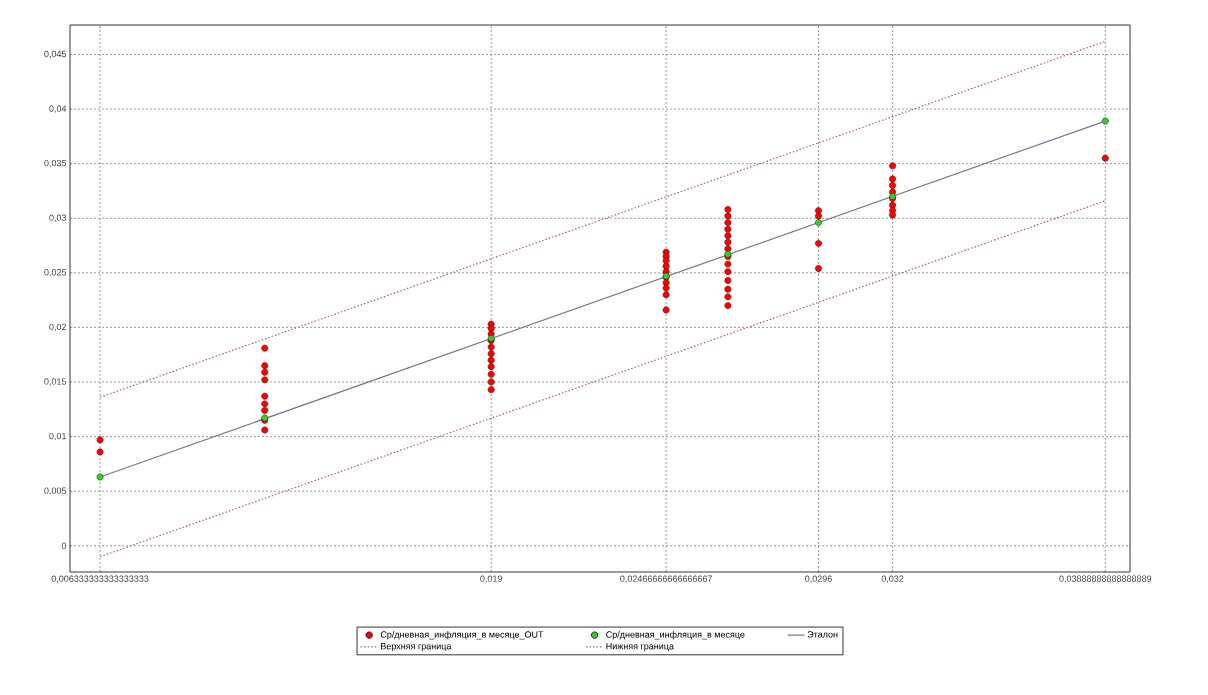  I want to click on legend-label: Ср/дневная_инфляция_в месяце_OUT, so click(462, 635).